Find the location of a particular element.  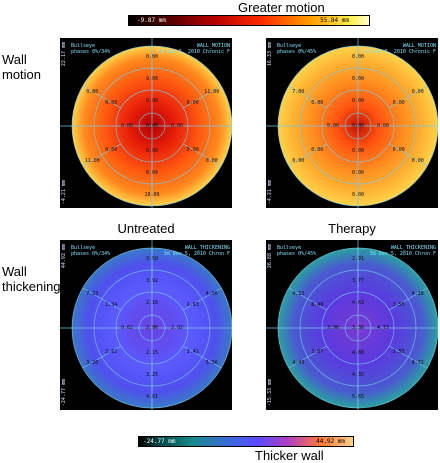

segment-value: 7.23 is located at coordinates (92, 293).